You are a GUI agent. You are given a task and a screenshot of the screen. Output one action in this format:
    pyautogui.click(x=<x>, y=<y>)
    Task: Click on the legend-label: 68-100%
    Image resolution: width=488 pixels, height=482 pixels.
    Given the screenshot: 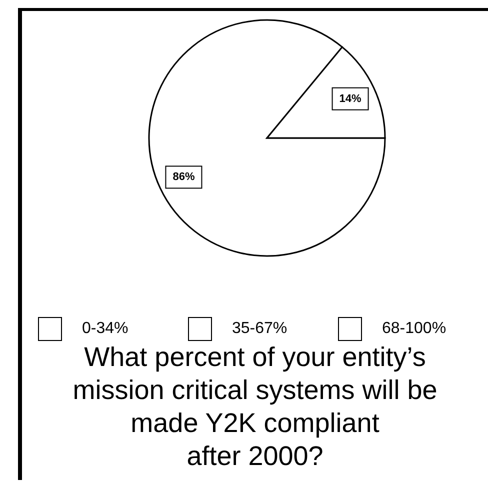 What is the action you would take?
    pyautogui.click(x=414, y=329)
    